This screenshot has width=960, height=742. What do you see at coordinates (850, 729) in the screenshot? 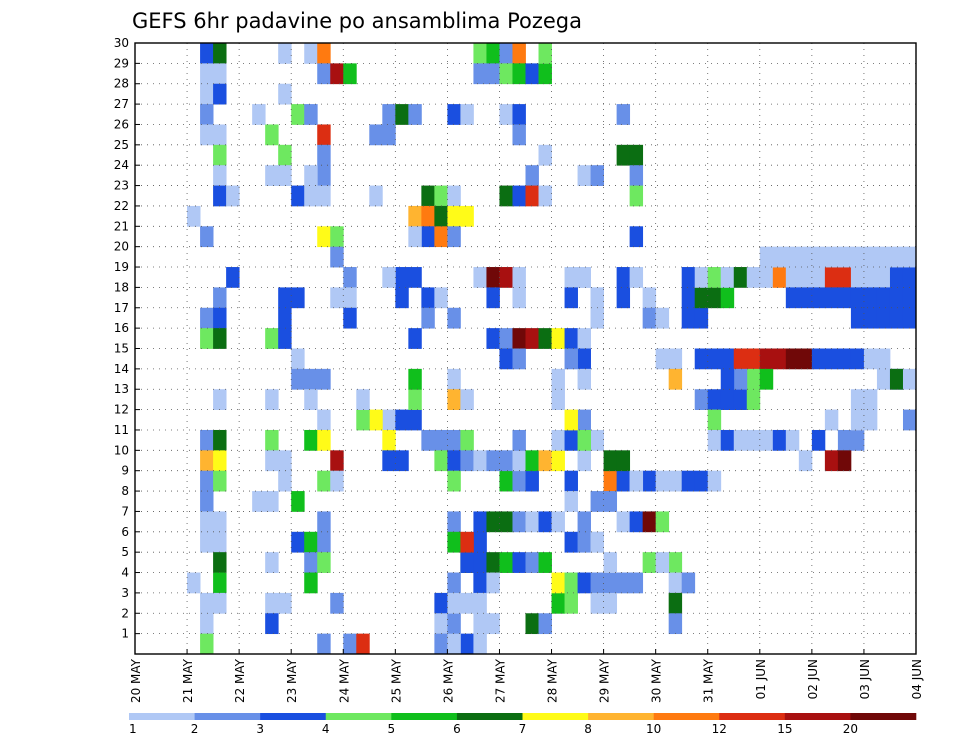
I see `colorbar-label: 20` at bounding box center [850, 729].